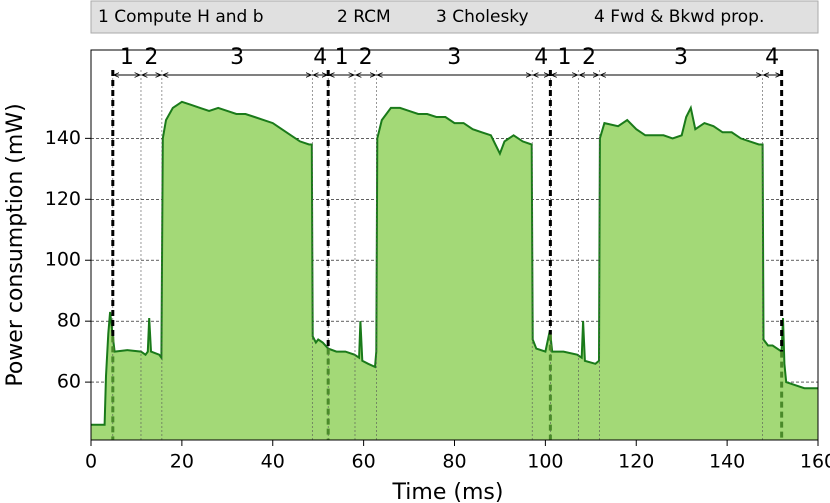  I want to click on legend-item: 2 RCM, so click(364, 17).